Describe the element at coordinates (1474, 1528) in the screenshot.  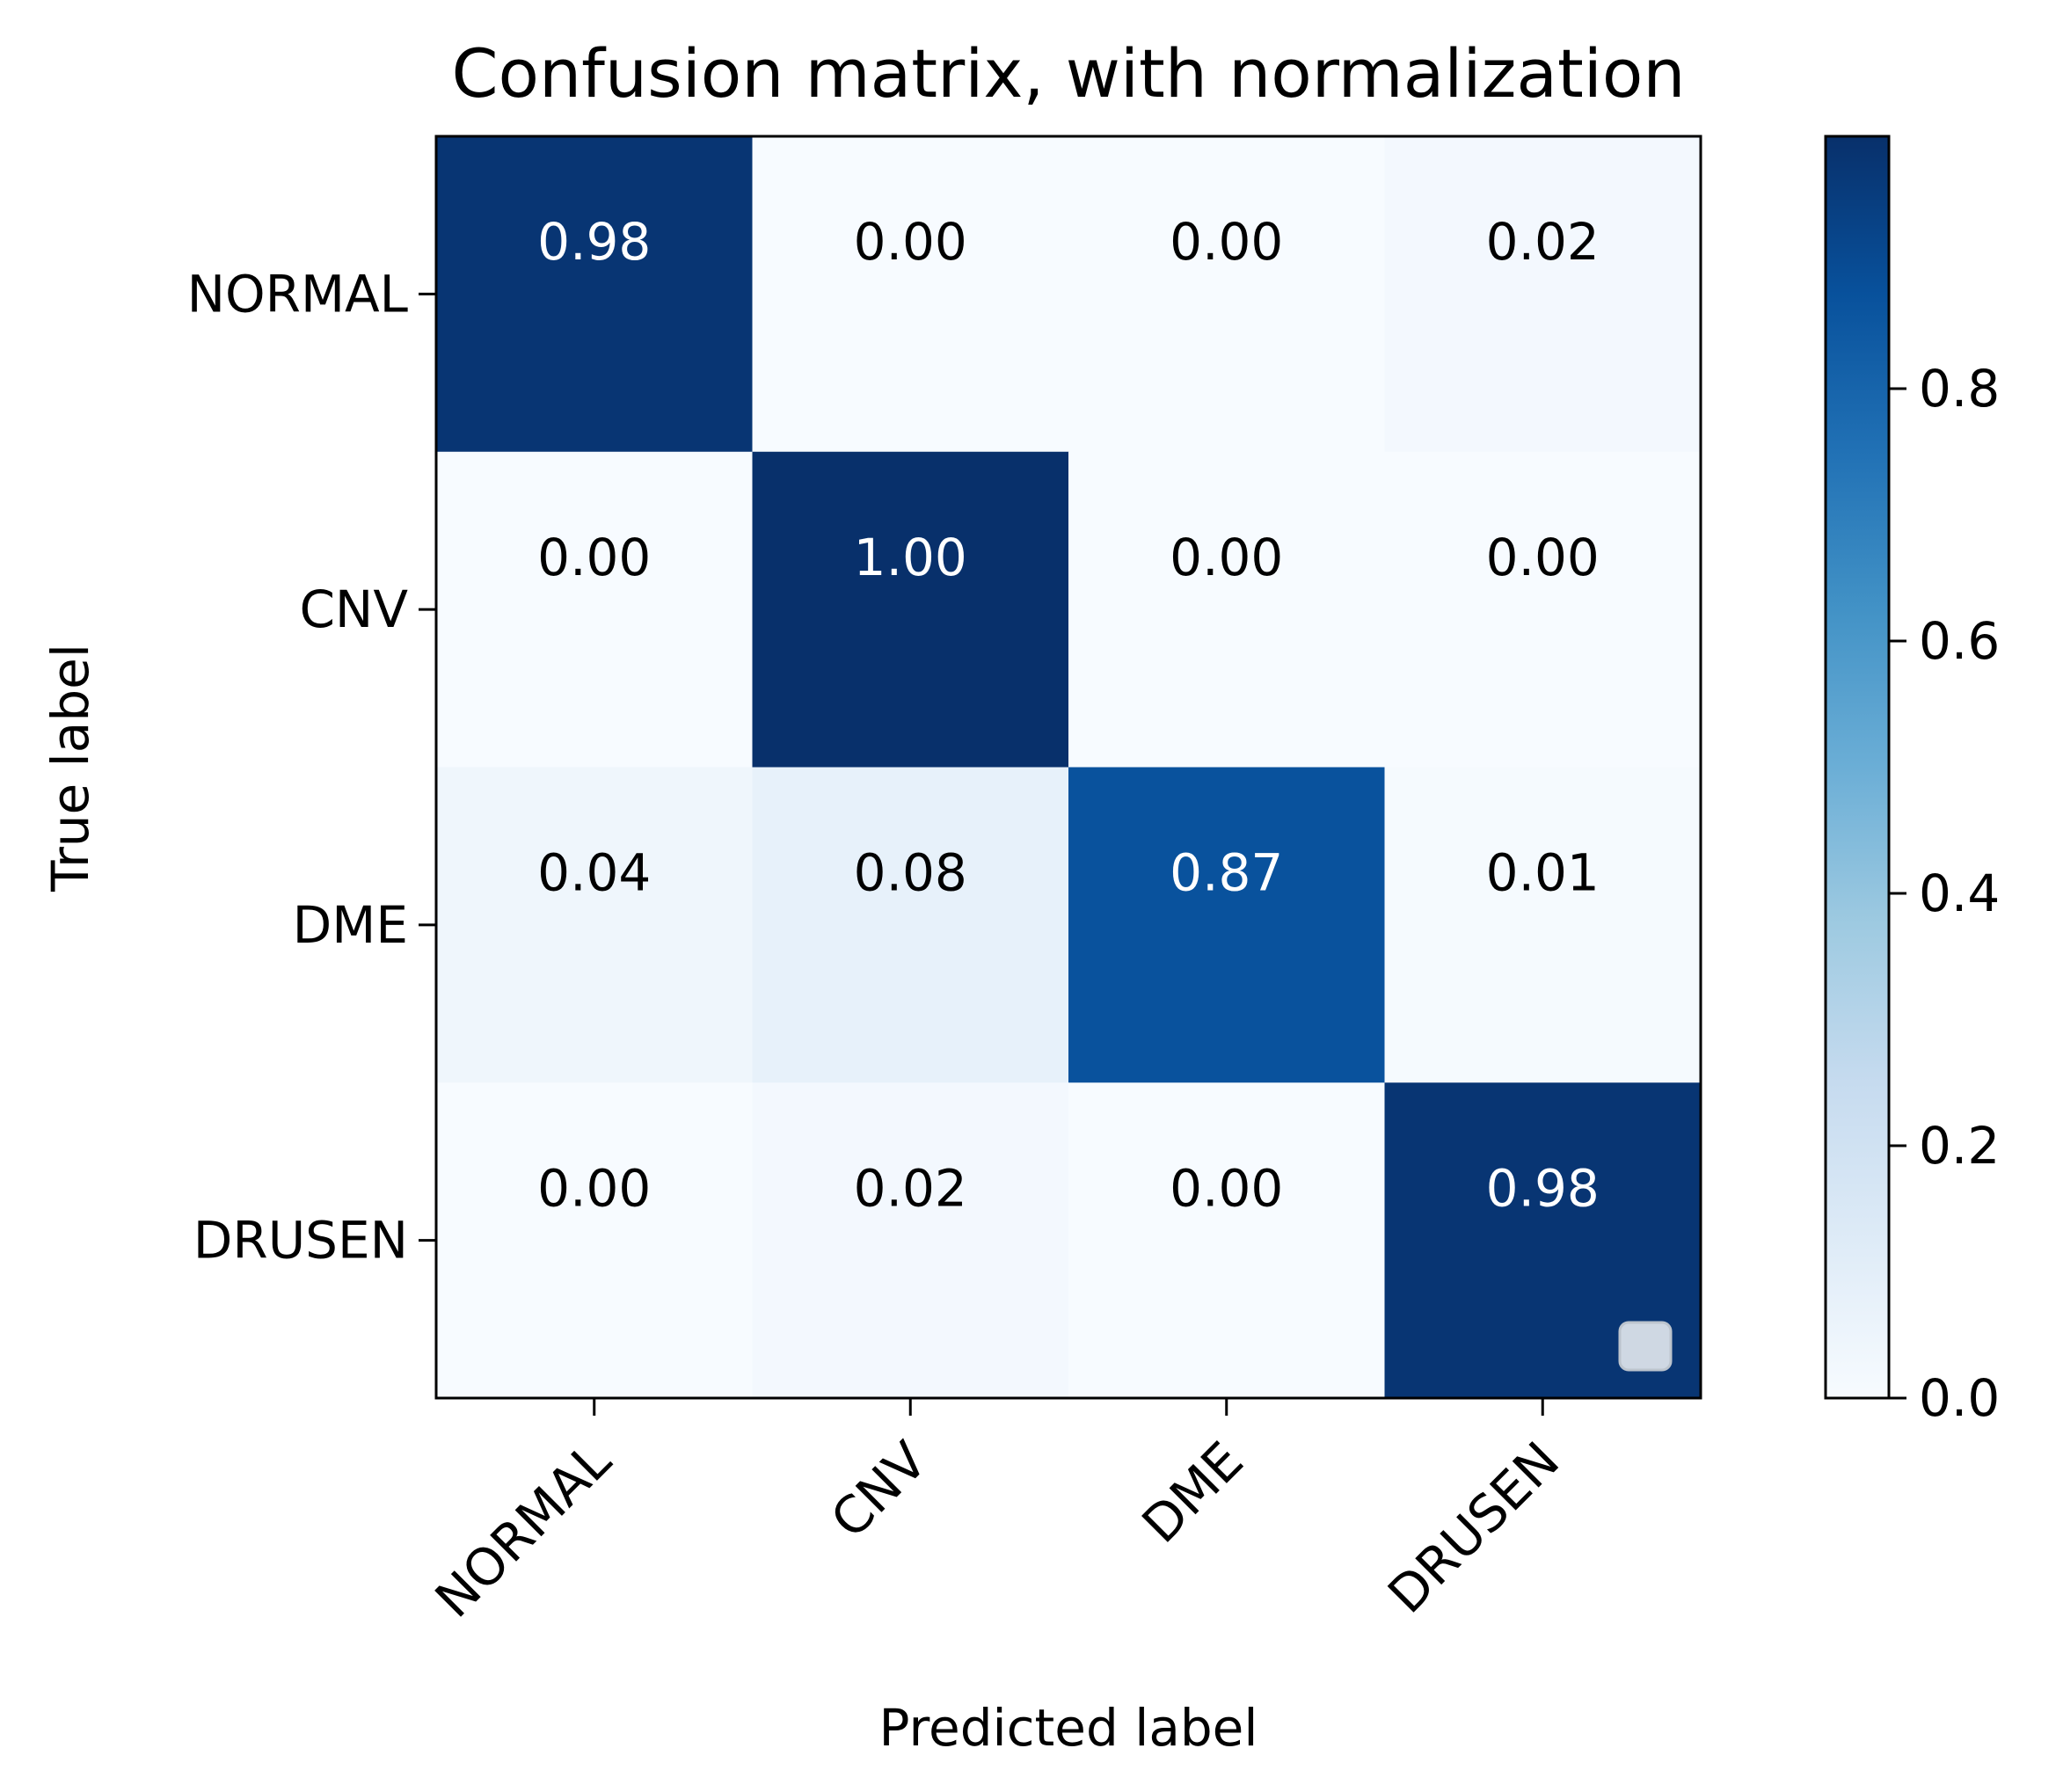
I see `x-tick-label: DRUSEN` at that location.